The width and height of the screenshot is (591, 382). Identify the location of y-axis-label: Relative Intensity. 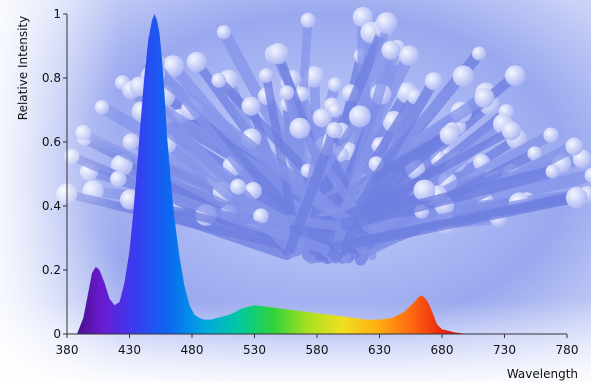
(23, 68).